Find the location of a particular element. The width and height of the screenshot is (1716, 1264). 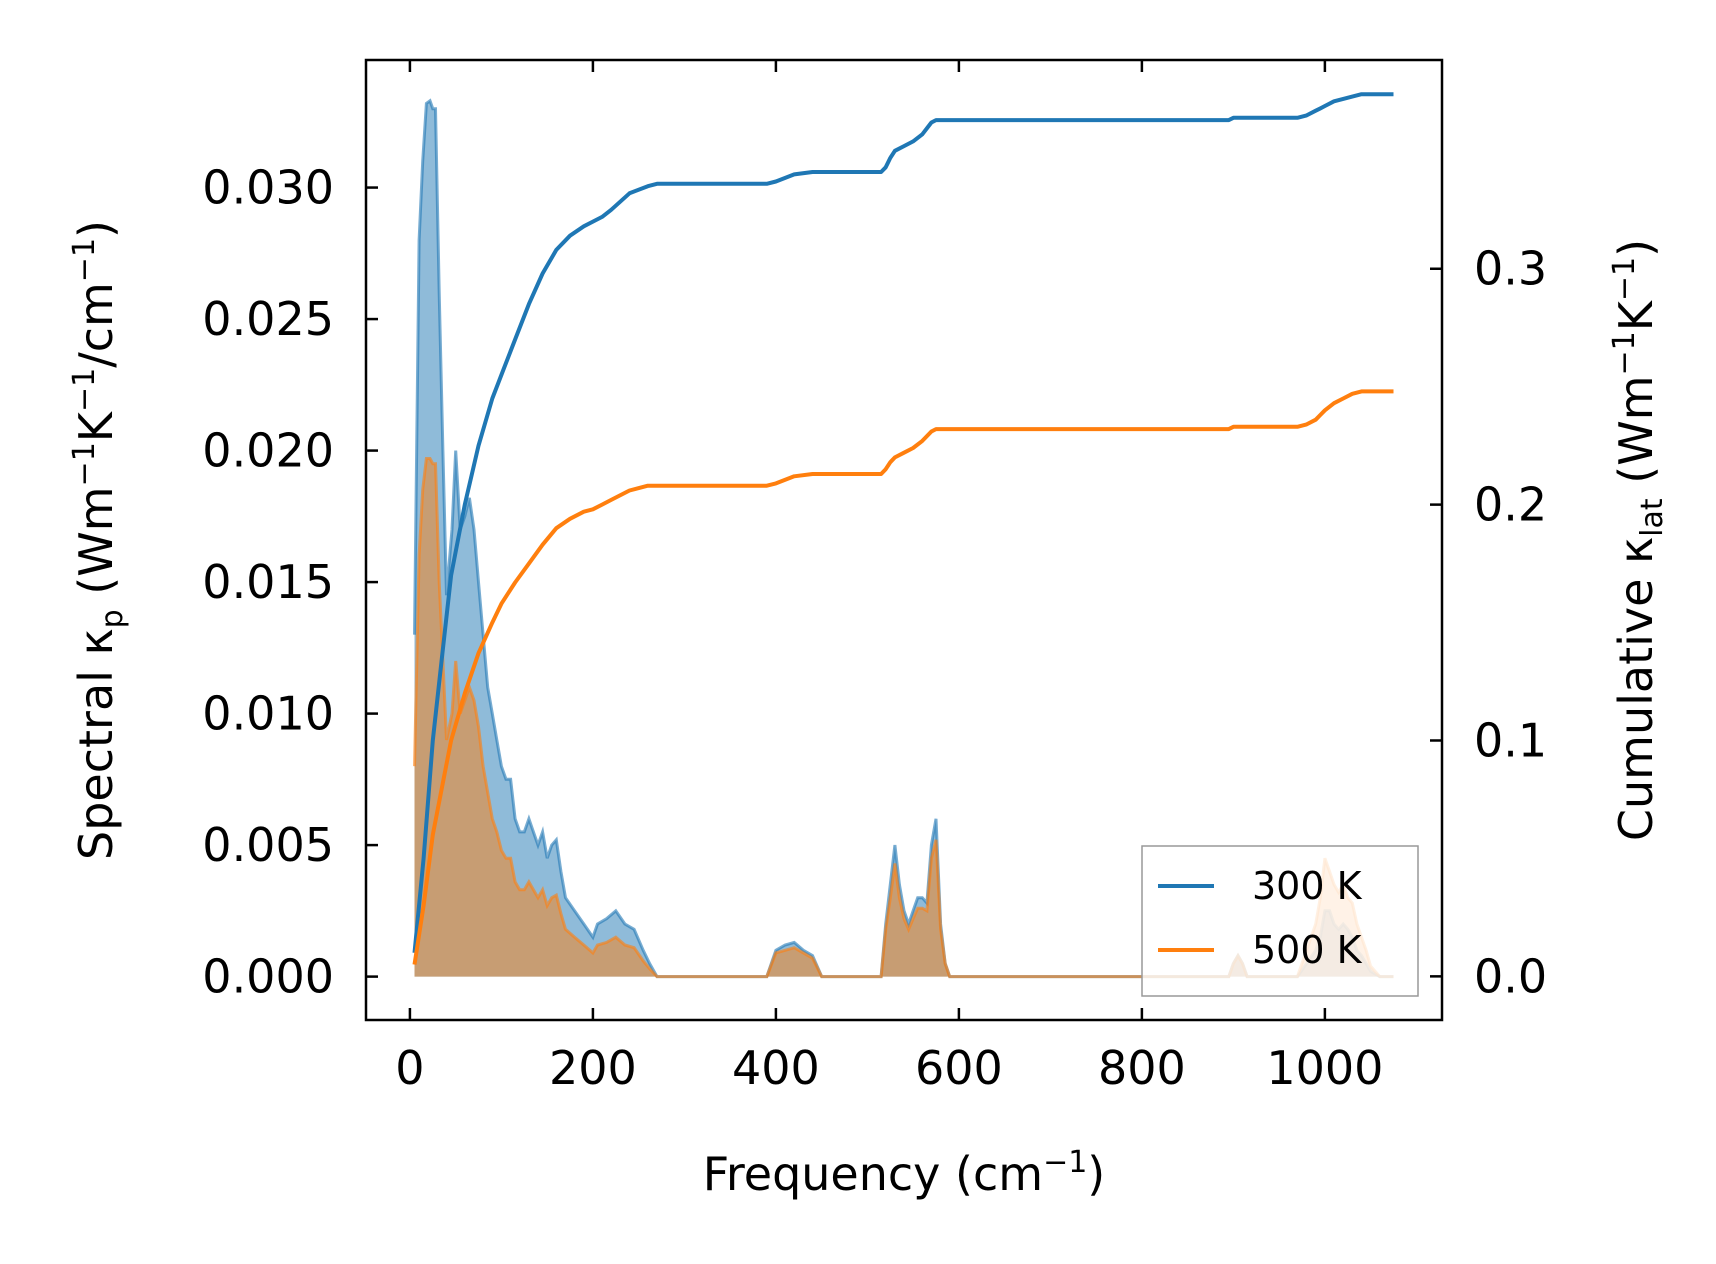

legend: 300 K 500 K is located at coordinates (1280, 921).